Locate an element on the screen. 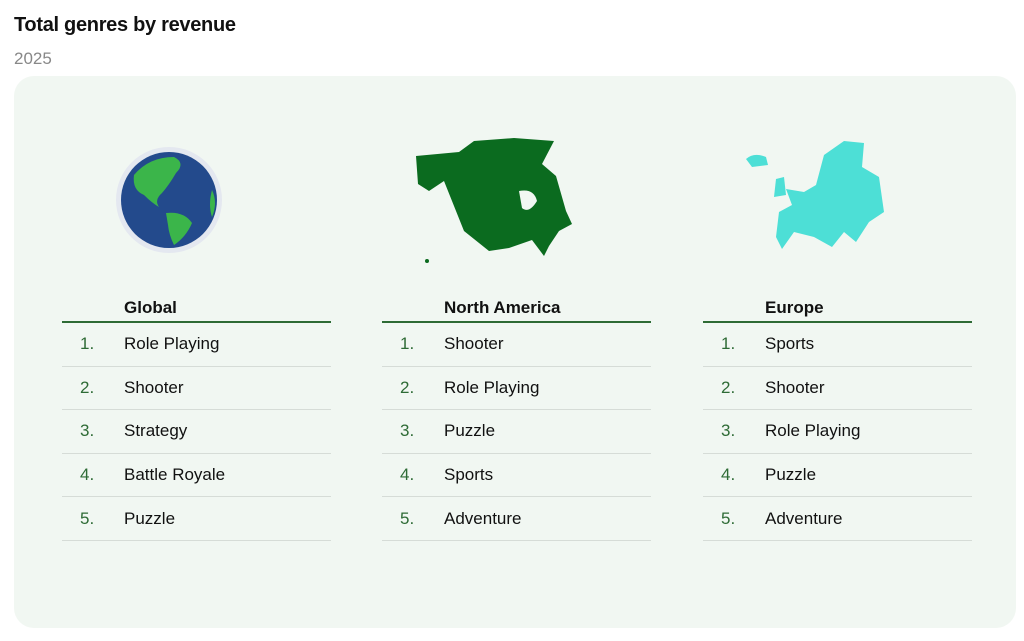 The height and width of the screenshot is (641, 1024). list-item: 1. Role Playing is located at coordinates (196, 345).